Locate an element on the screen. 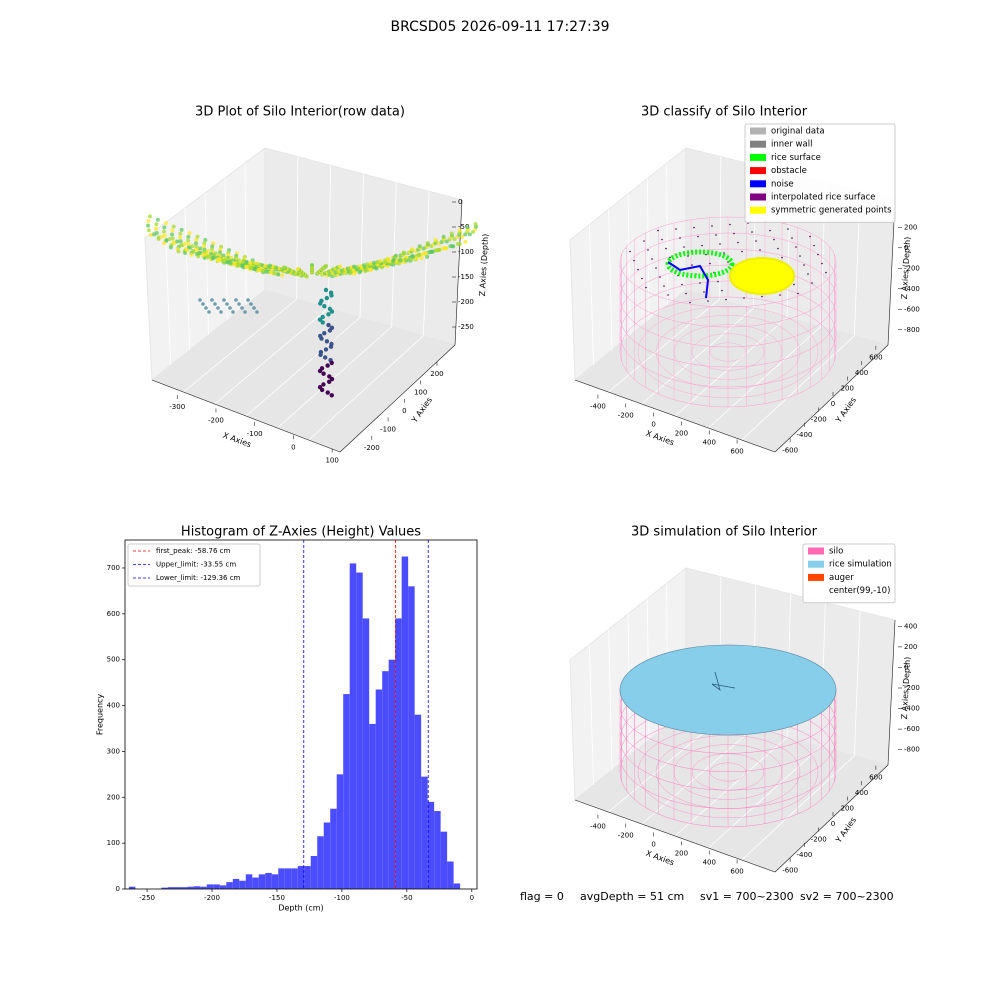 This screenshot has height=1000, width=1000. x-tick-label: 0 is located at coordinates (293, 447).